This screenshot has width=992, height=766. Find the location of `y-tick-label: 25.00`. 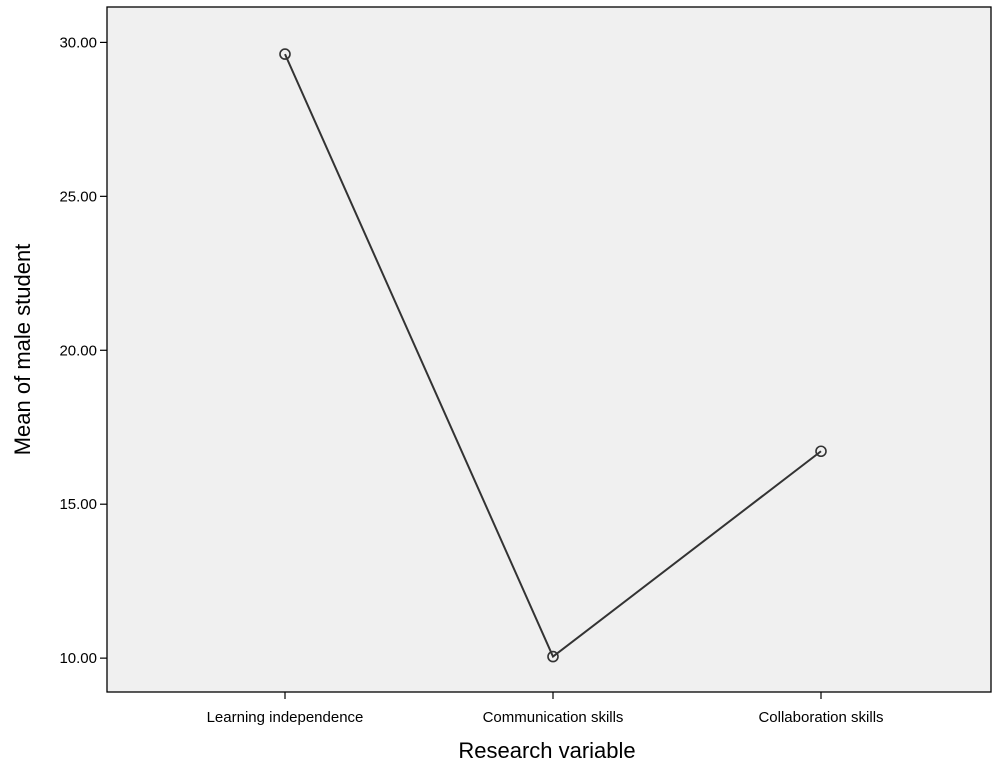

y-tick-label: 25.00 is located at coordinates (78, 196).